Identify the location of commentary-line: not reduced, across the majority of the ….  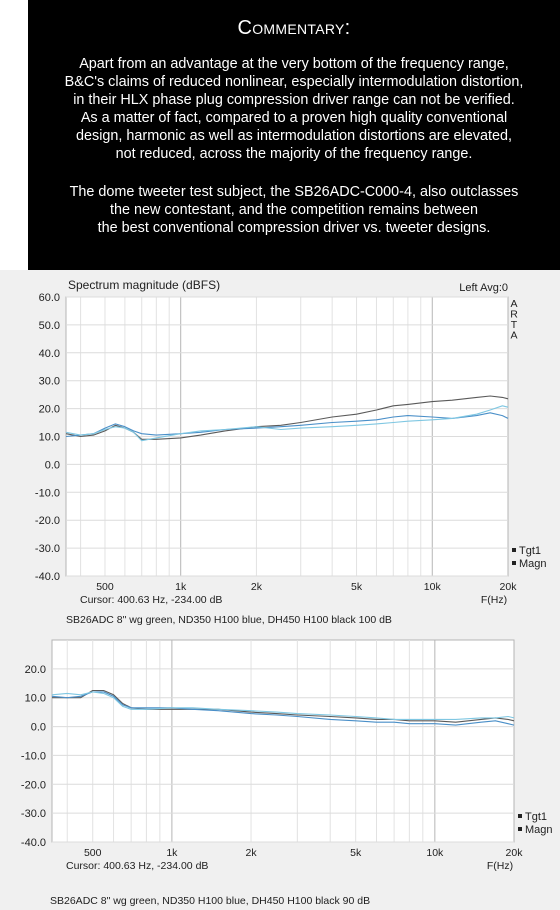
(294, 154).